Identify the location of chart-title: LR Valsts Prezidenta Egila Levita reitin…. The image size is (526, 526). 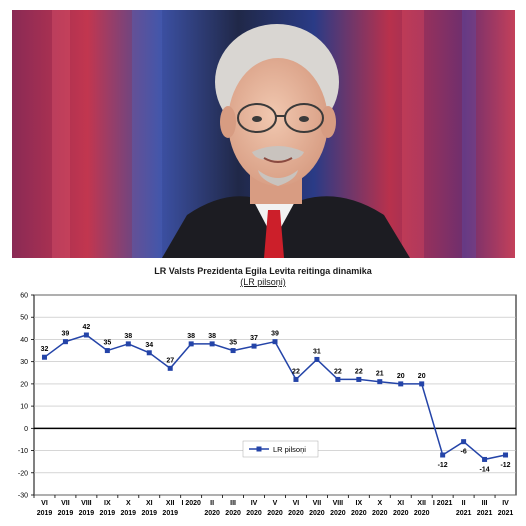
(263, 271).